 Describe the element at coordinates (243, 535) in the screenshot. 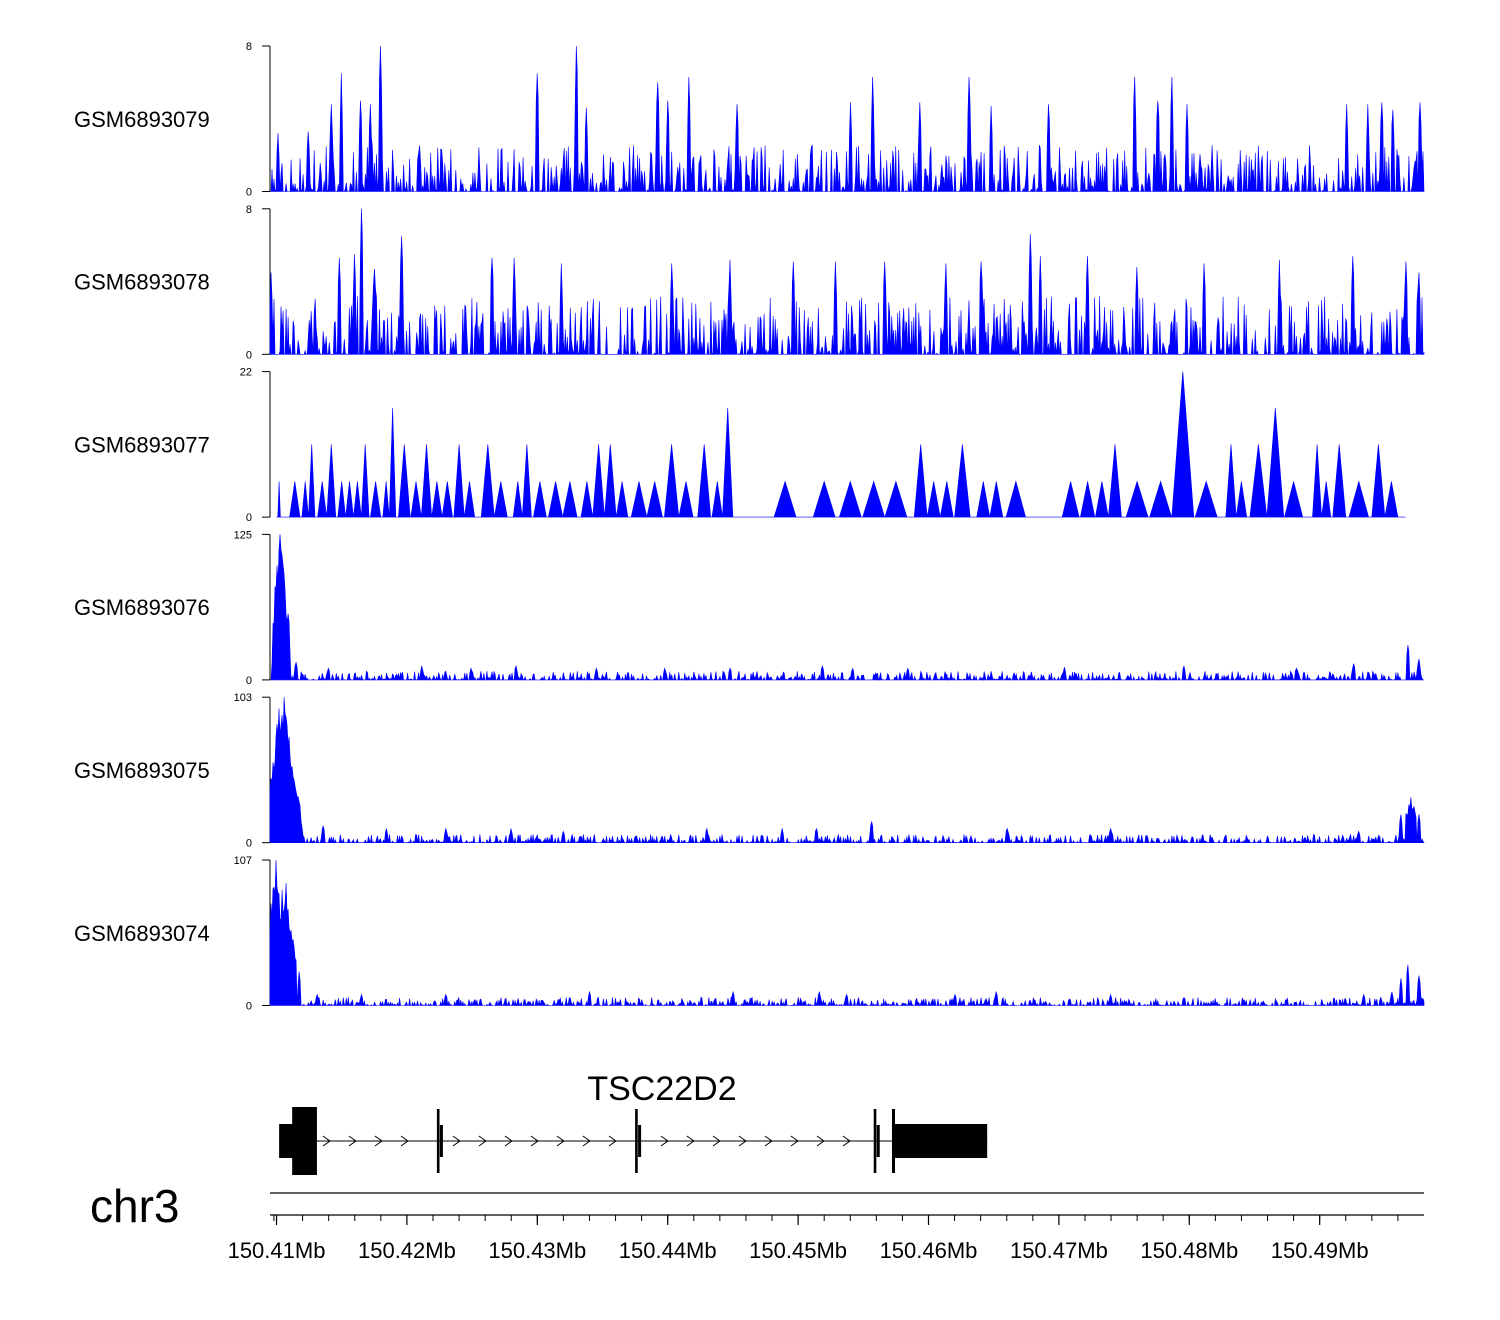

I see `y-tick-label-max: 125` at that location.